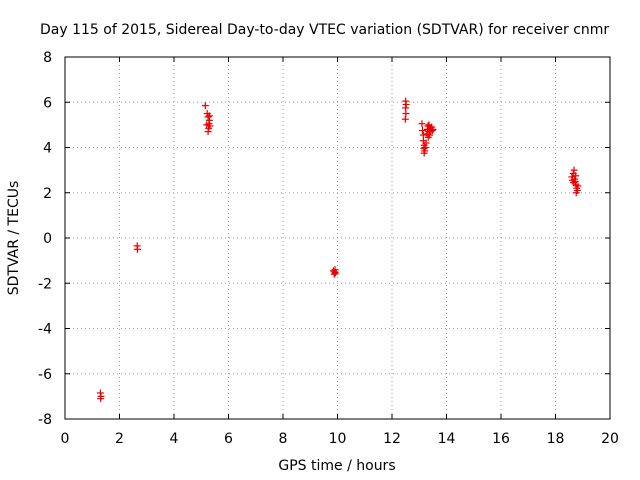 Image resolution: width=640 pixels, height=480 pixels. Describe the element at coordinates (174, 439) in the screenshot. I see `x-tick-label: 4` at that location.